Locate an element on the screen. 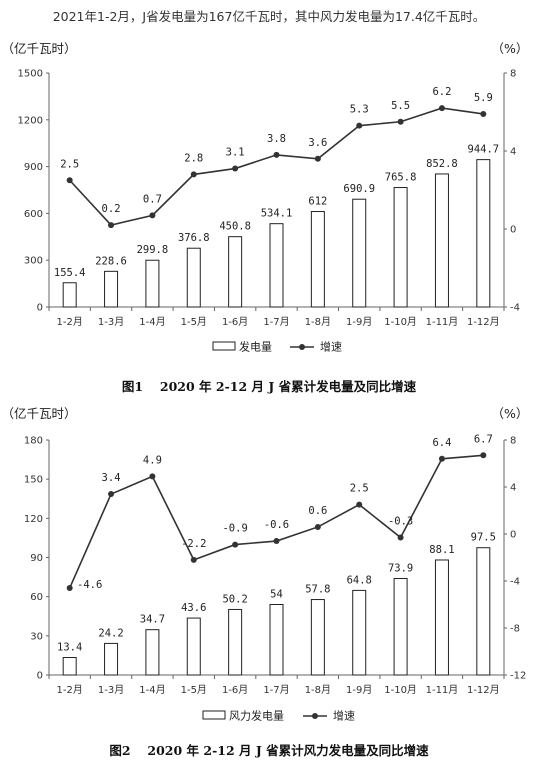 This screenshot has width=538, height=777. chart-1-caption: 图1 2020 年 2-12 月 J 省累计发电量及同比增速 is located at coordinates (269, 386).